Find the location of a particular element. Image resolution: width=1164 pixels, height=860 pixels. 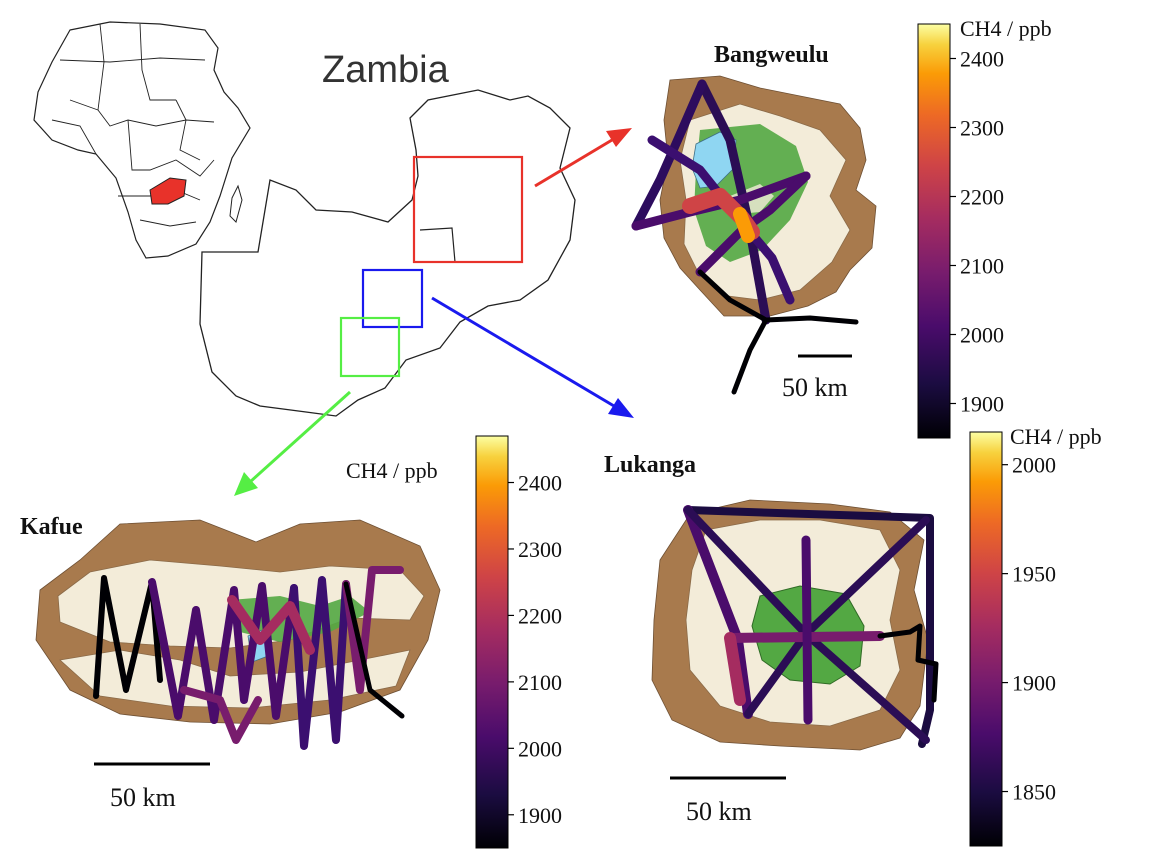

kafue-map: Kafue 50 km is located at coordinates (230, 663).